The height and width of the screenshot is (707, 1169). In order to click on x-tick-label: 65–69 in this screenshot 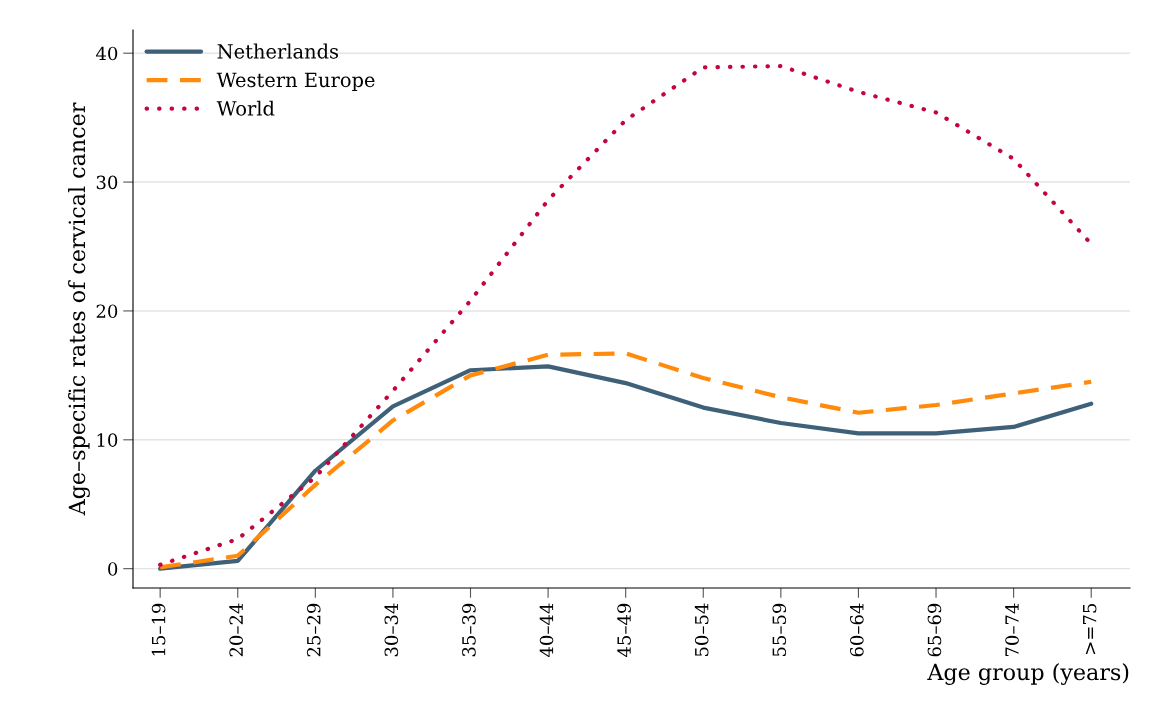, I will do `click(934, 630)`.